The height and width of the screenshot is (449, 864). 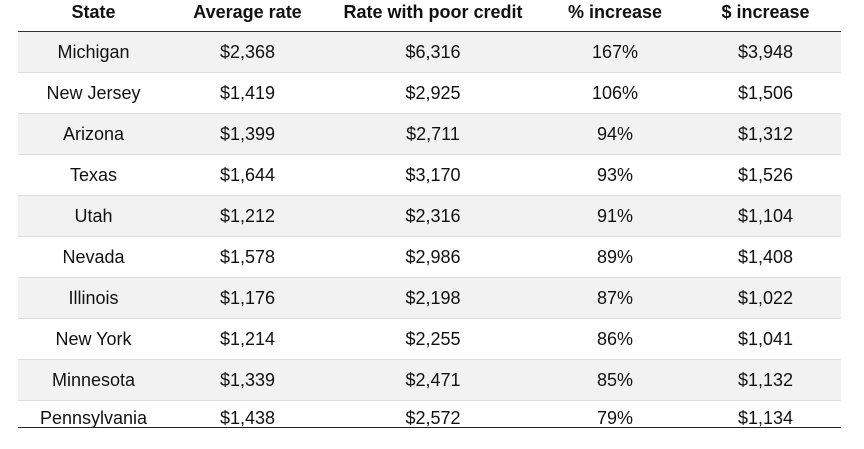 What do you see at coordinates (765, 216) in the screenshot?
I see `cell-dollar-increase: $1,104` at bounding box center [765, 216].